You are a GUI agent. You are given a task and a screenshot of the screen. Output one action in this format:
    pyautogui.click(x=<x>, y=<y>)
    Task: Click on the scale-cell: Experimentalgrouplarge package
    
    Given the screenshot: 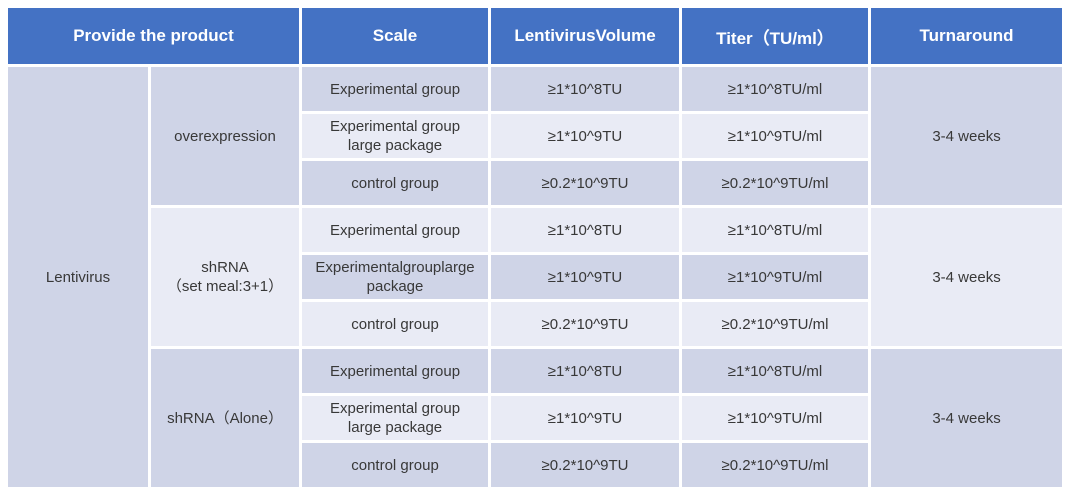 What is the action you would take?
    pyautogui.click(x=395, y=277)
    